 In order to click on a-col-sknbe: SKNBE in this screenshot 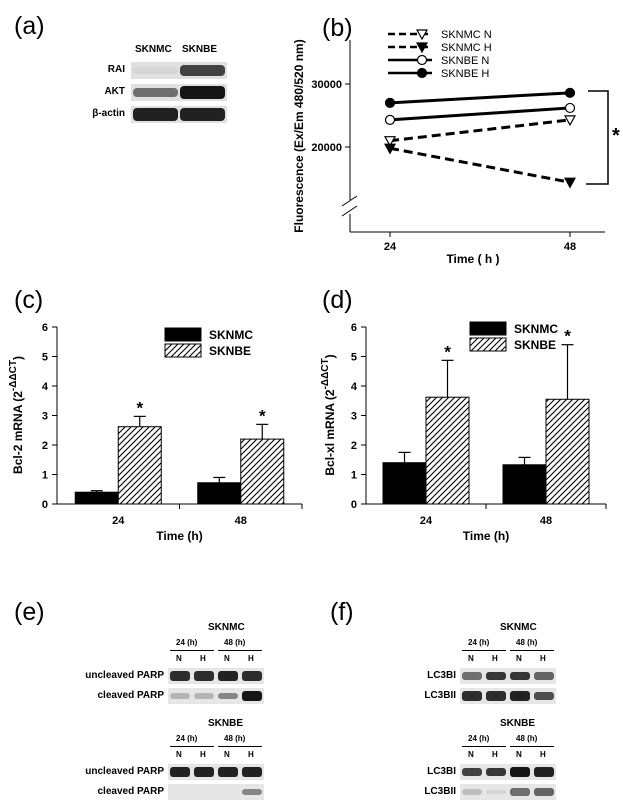, I will do `click(200, 49)`.